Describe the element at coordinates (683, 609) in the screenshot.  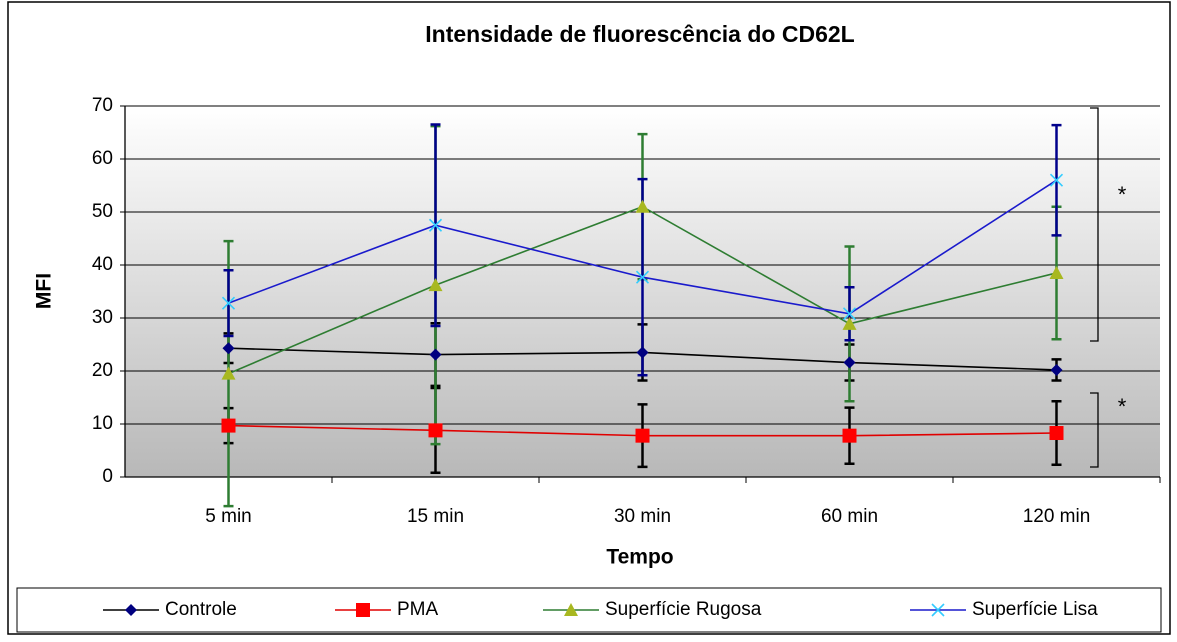
I see `legend-label: Superfície Rugosa` at that location.